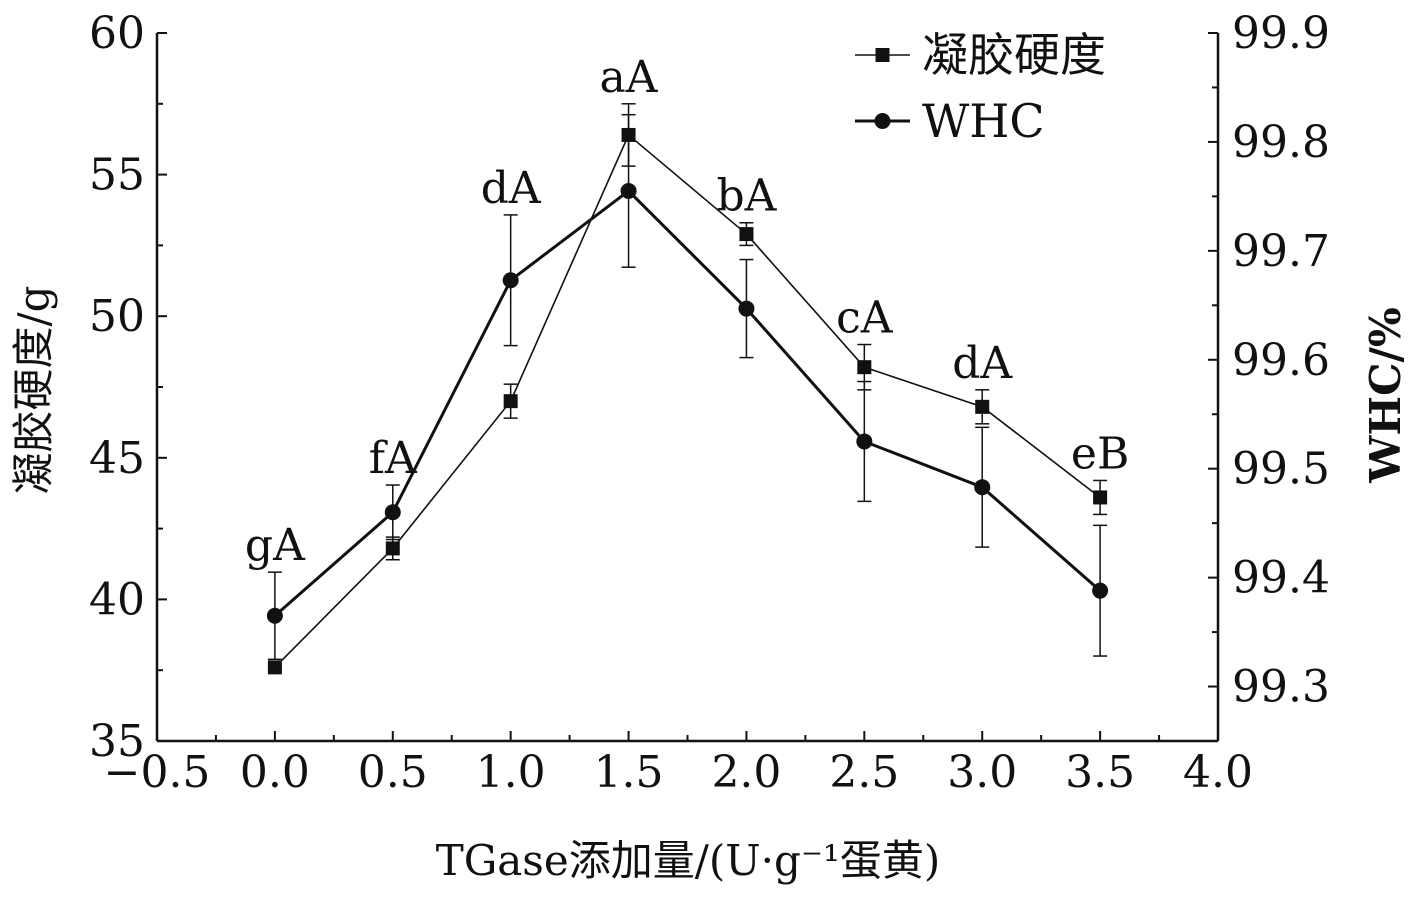 The image size is (1423, 897). Describe the element at coordinates (864, 772) in the screenshot. I see `x-tick-label: 2.5` at that location.